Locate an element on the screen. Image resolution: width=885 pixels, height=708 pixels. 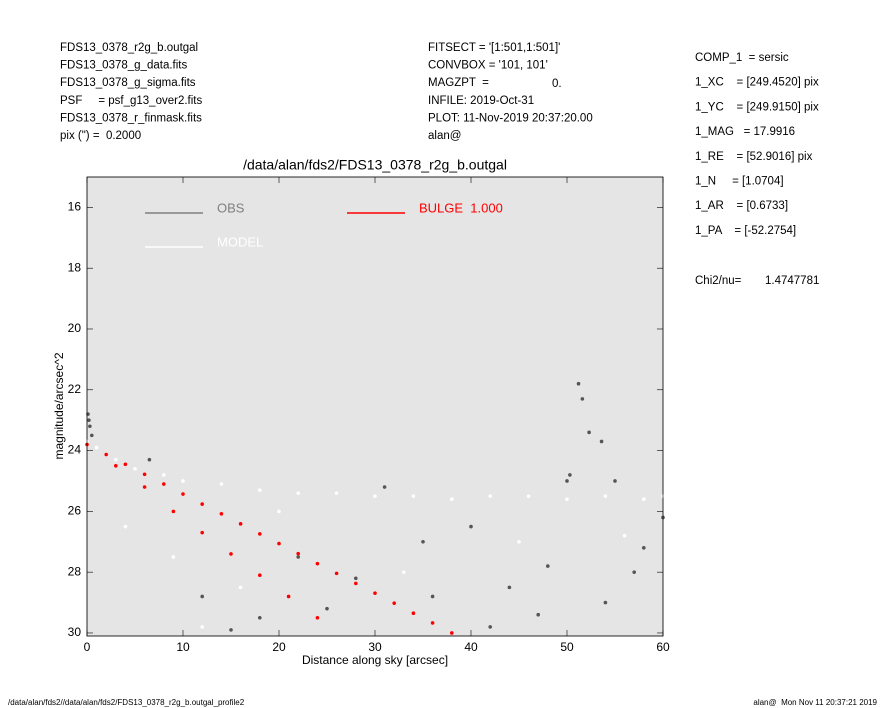
header-right-line: 1_PA = [-52.2754] is located at coordinates (745, 231).